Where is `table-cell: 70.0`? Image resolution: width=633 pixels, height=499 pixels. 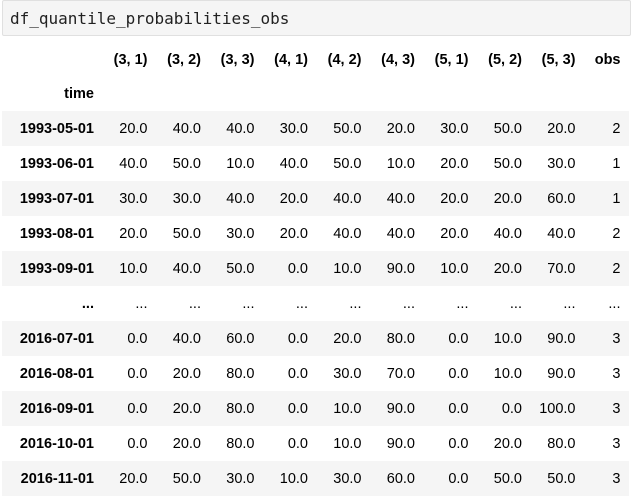
table-cell: 70.0 is located at coordinates (400, 373).